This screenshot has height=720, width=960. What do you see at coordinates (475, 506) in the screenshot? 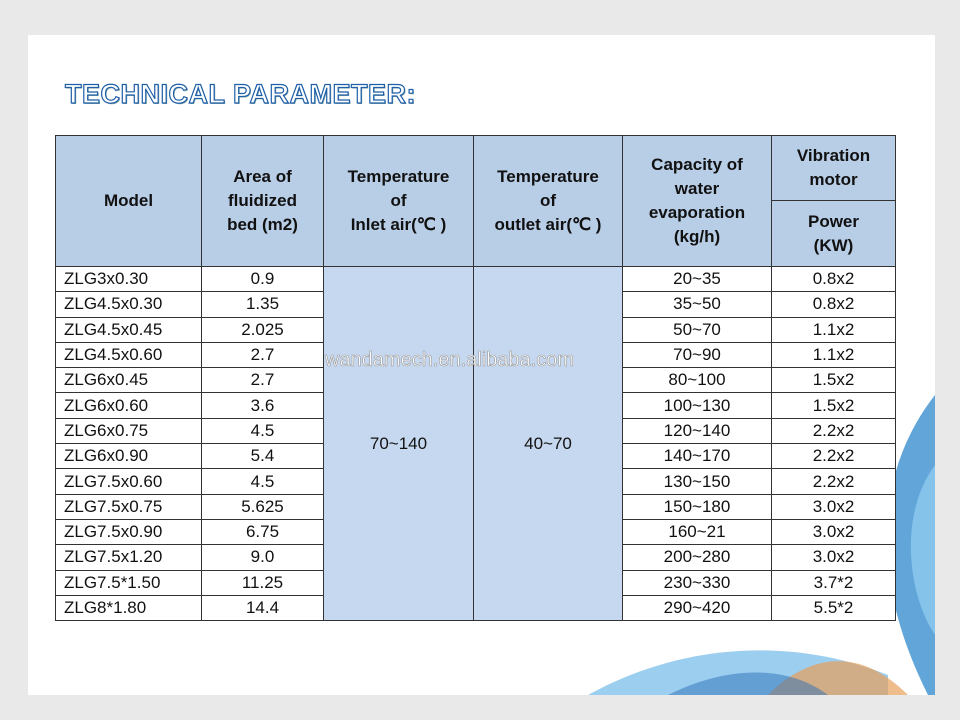
I see `table-row: ZLG7.5x0.75 5.625 150~180 3.0x2` at bounding box center [475, 506].